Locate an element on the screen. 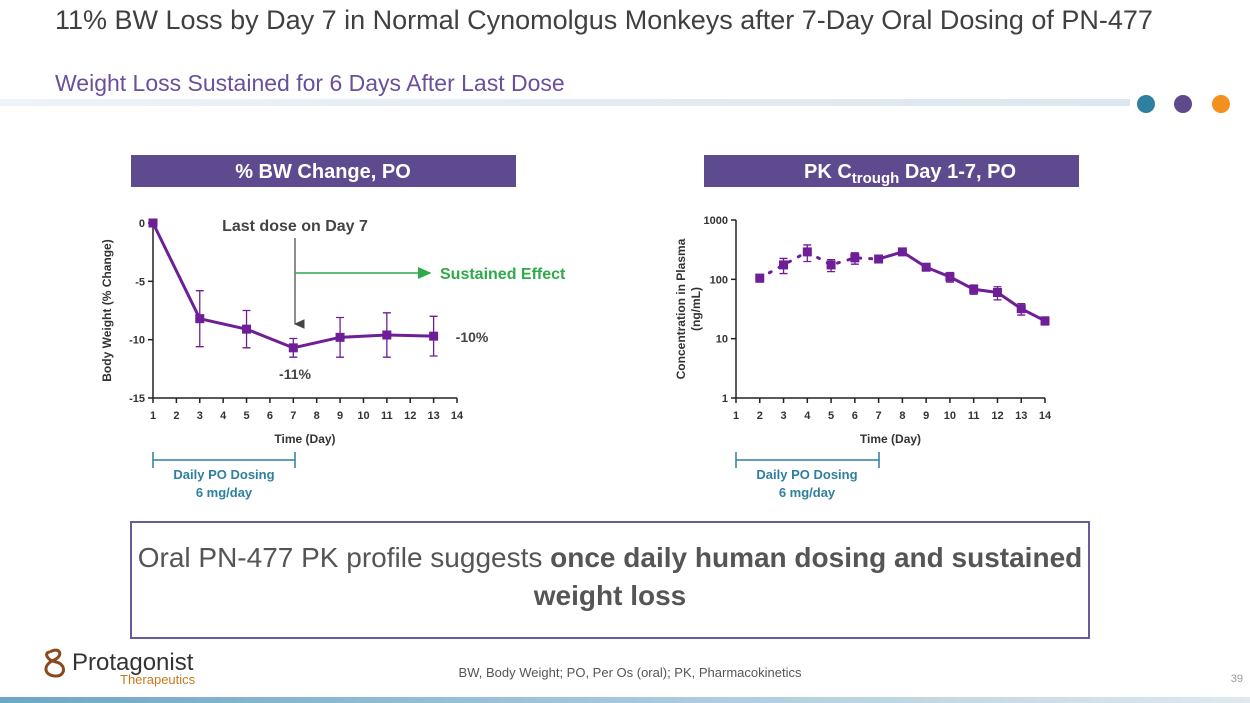  title-main: PK C is located at coordinates (828, 172).